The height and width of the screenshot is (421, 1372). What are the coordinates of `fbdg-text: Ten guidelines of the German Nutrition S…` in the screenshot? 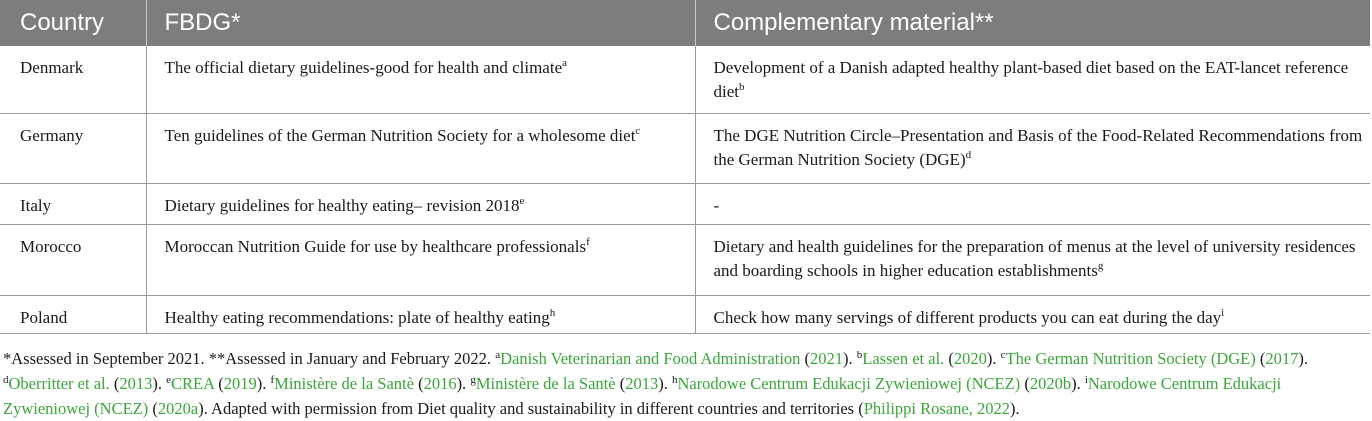 It's located at (400, 135).